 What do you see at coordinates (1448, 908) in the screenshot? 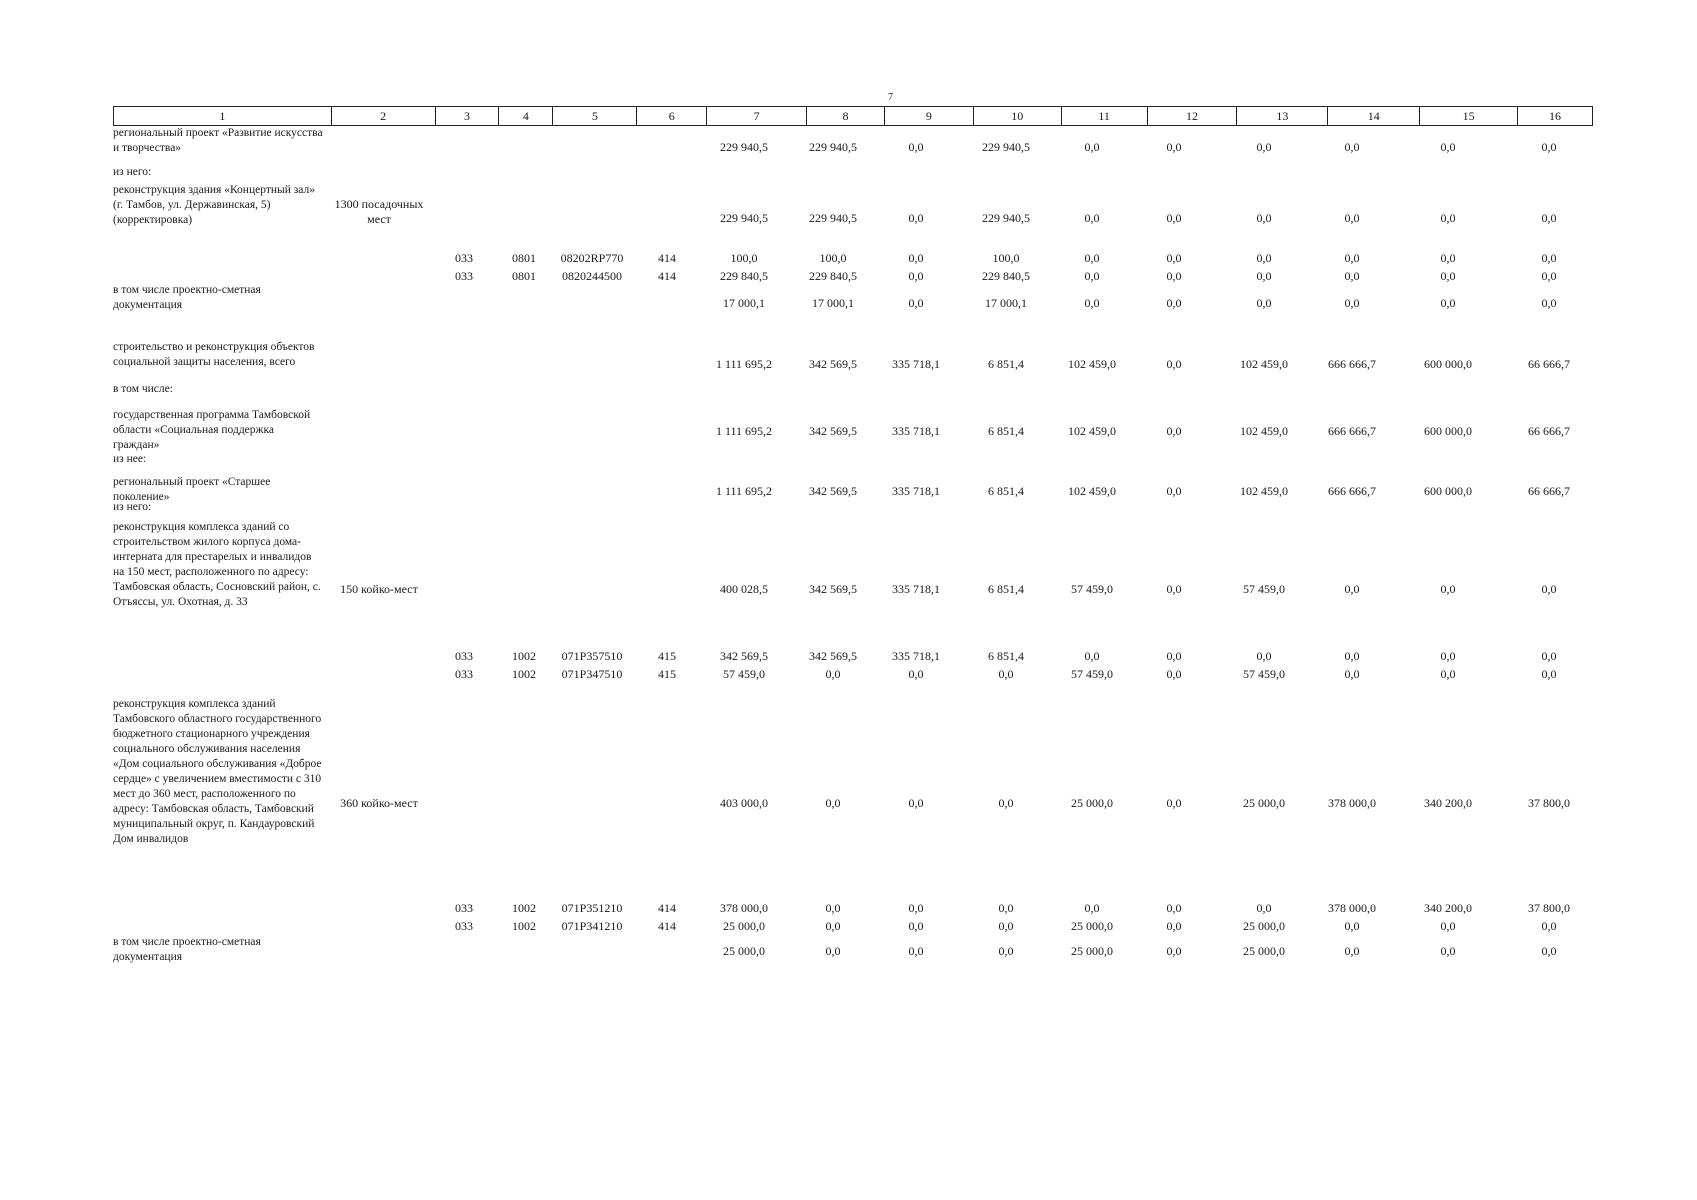
I see `row-value-col-15: 340 200,0` at bounding box center [1448, 908].